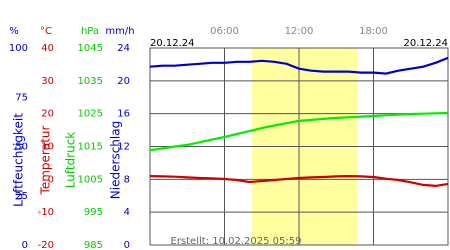  What do you see at coordinates (46, 31) in the screenshot?
I see `axis-unit: °C` at bounding box center [46, 31].